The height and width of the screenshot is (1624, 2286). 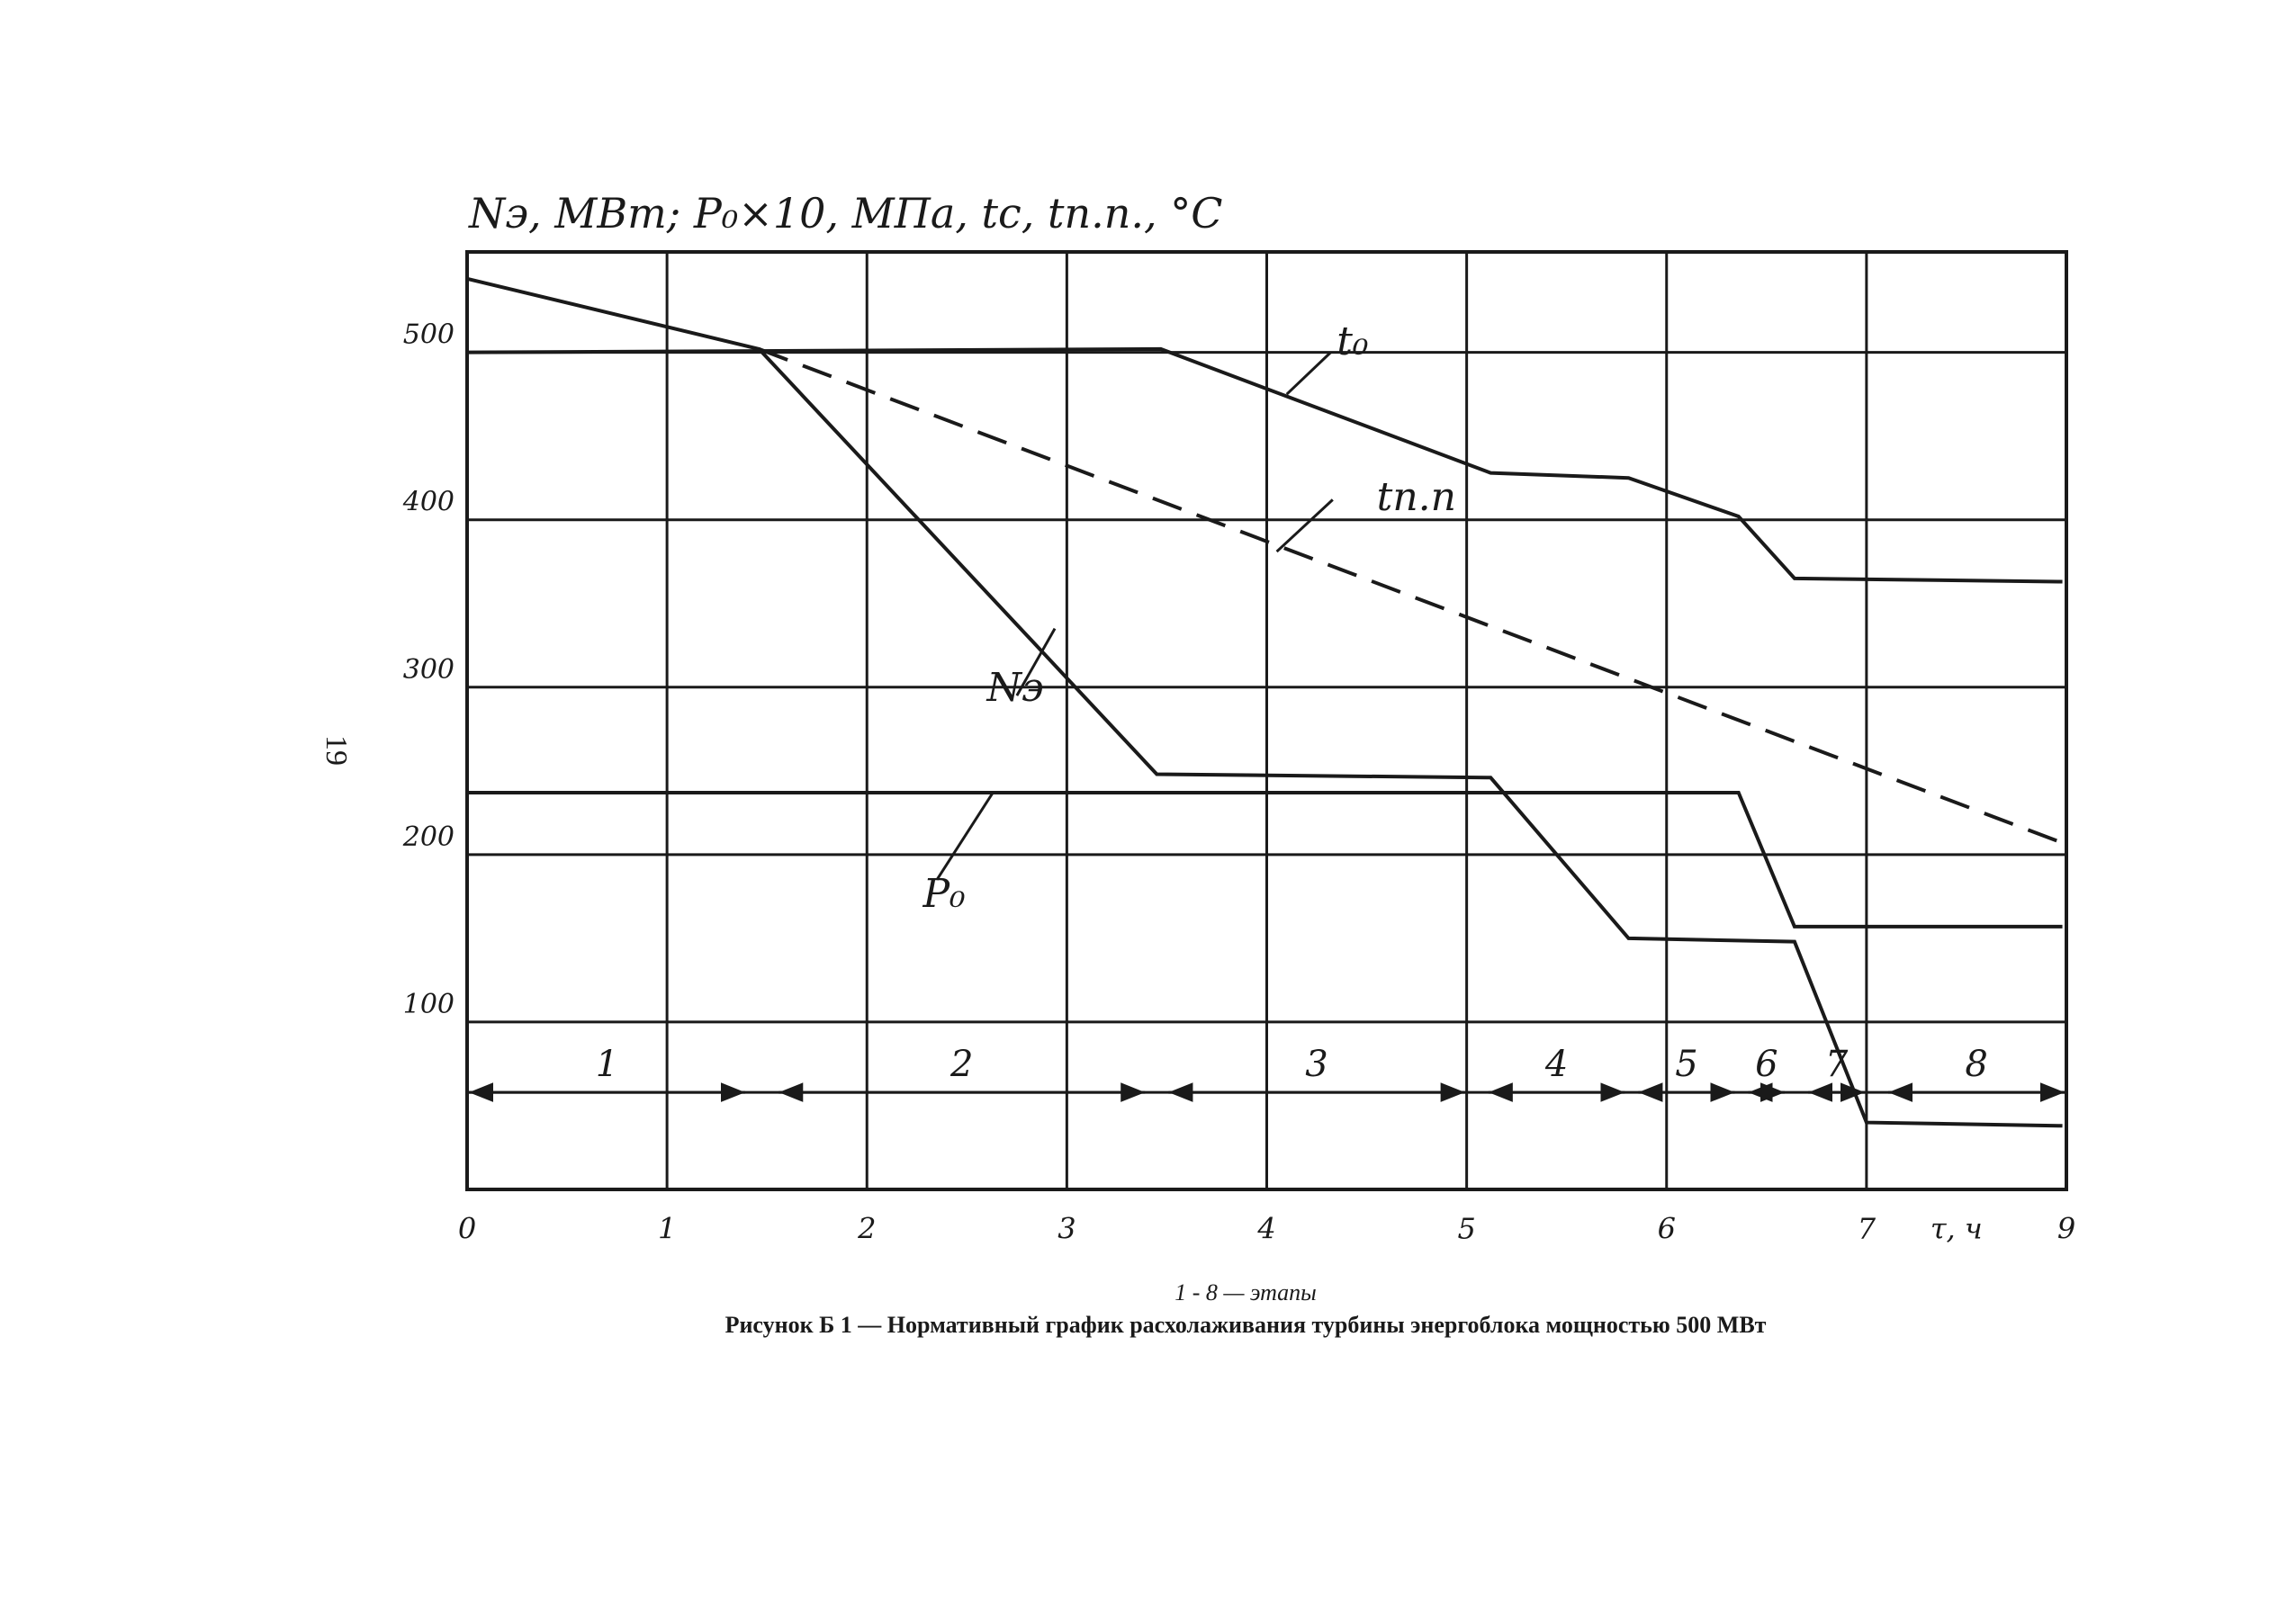 What do you see at coordinates (1667, 1229) in the screenshot?
I see `x-tick-label: 6` at bounding box center [1667, 1229].